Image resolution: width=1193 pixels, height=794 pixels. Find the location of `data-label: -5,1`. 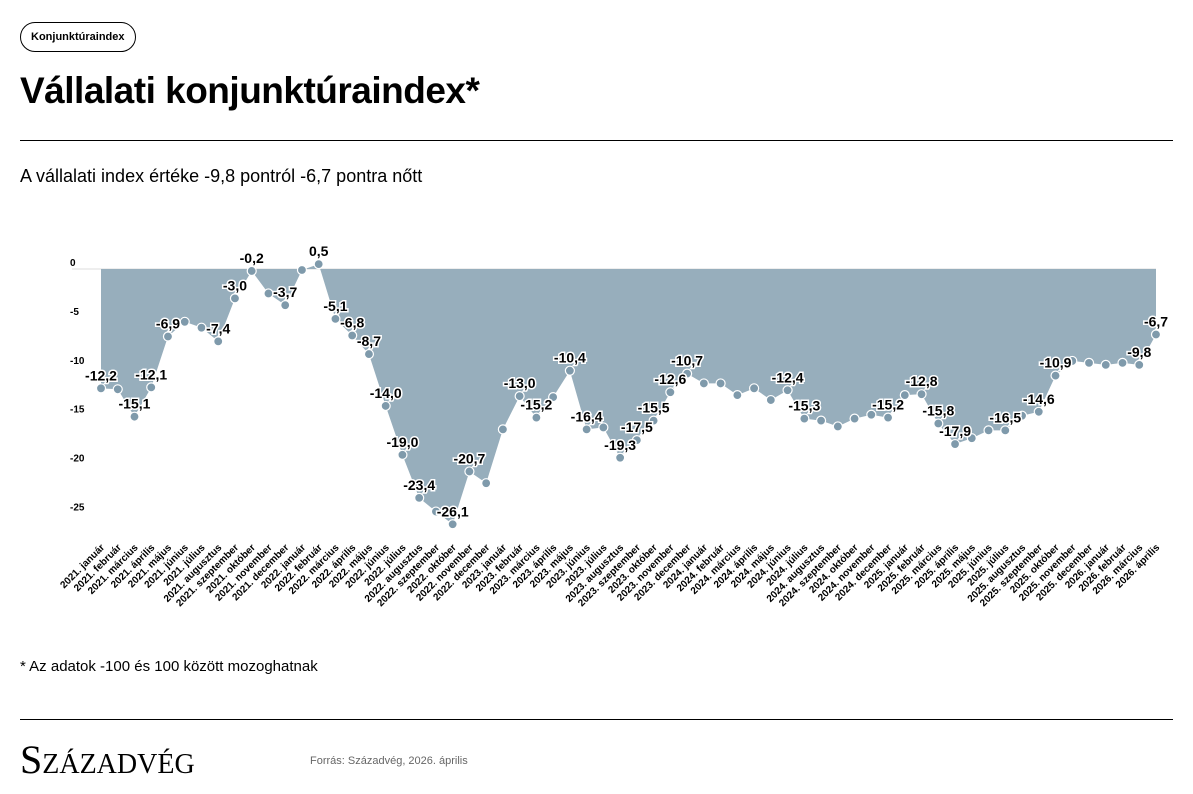

data-label: -5,1 is located at coordinates (335, 306).